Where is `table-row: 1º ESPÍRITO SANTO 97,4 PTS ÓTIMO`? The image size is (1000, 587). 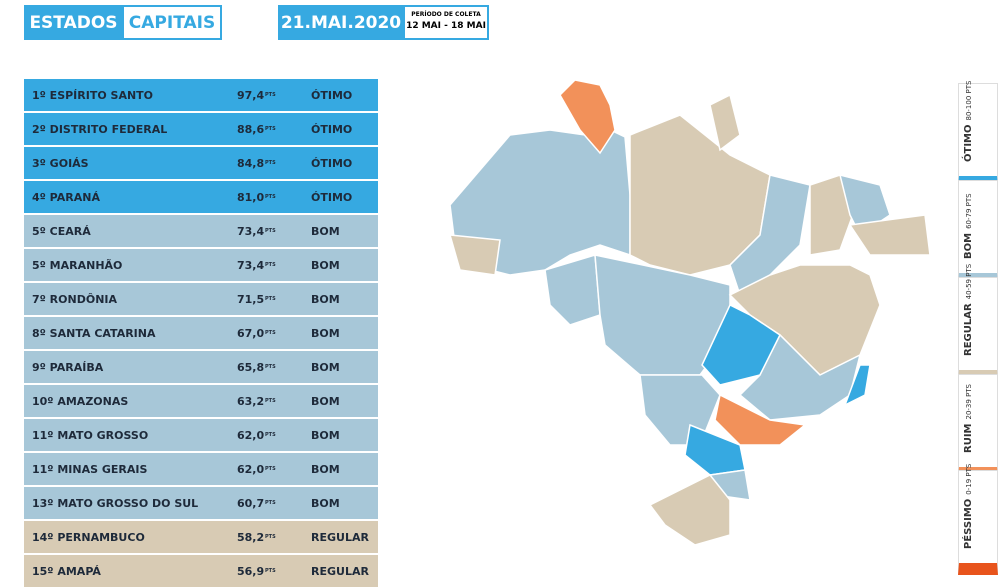
table-row: 1º ESPÍRITO SANTO 97,4 PTS ÓTIMO is located at coordinates (201, 95).